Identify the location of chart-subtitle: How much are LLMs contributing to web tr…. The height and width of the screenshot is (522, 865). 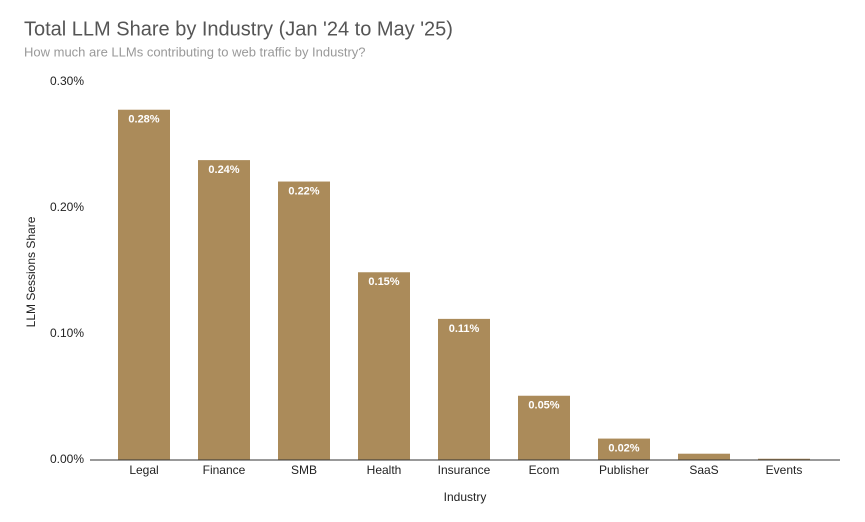
(195, 51).